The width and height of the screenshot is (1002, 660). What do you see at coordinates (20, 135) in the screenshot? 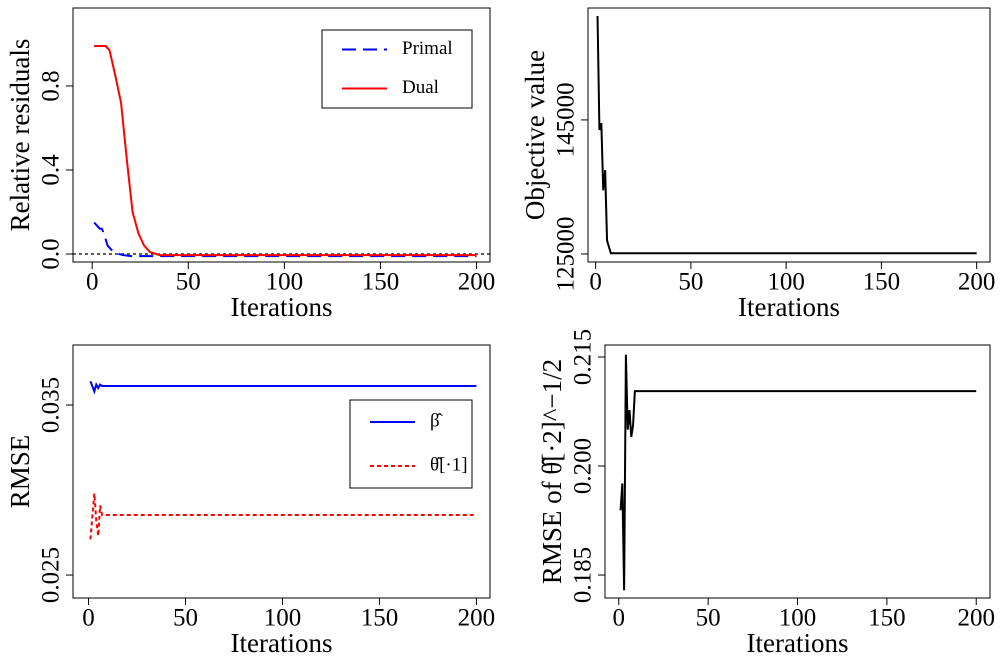
I see `y-axis-title: Relative residuals` at bounding box center [20, 135].